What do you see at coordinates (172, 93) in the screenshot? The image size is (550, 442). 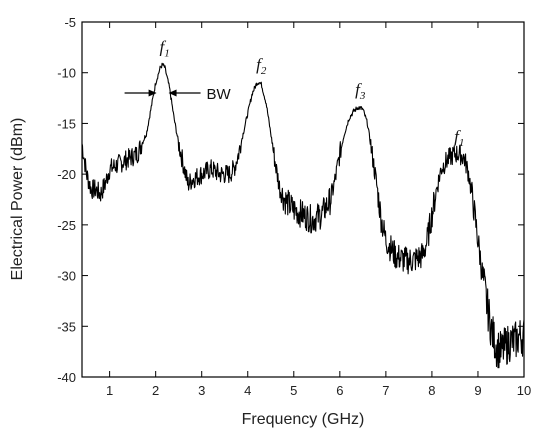 I see `bw-arrowhead-right` at bounding box center [172, 93].